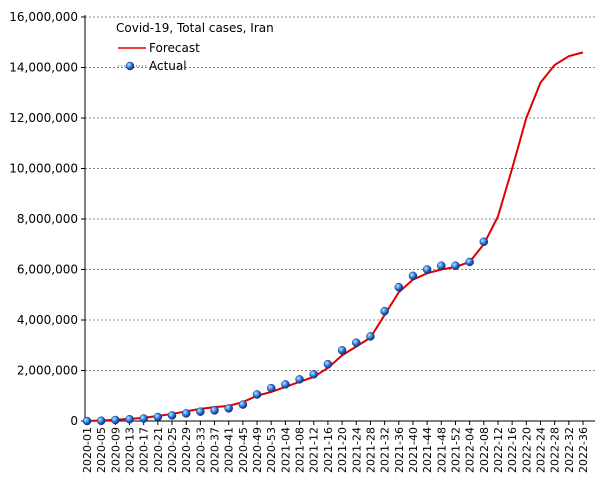  I want to click on y-tick-label: 16,000,000, so click(43, 17).